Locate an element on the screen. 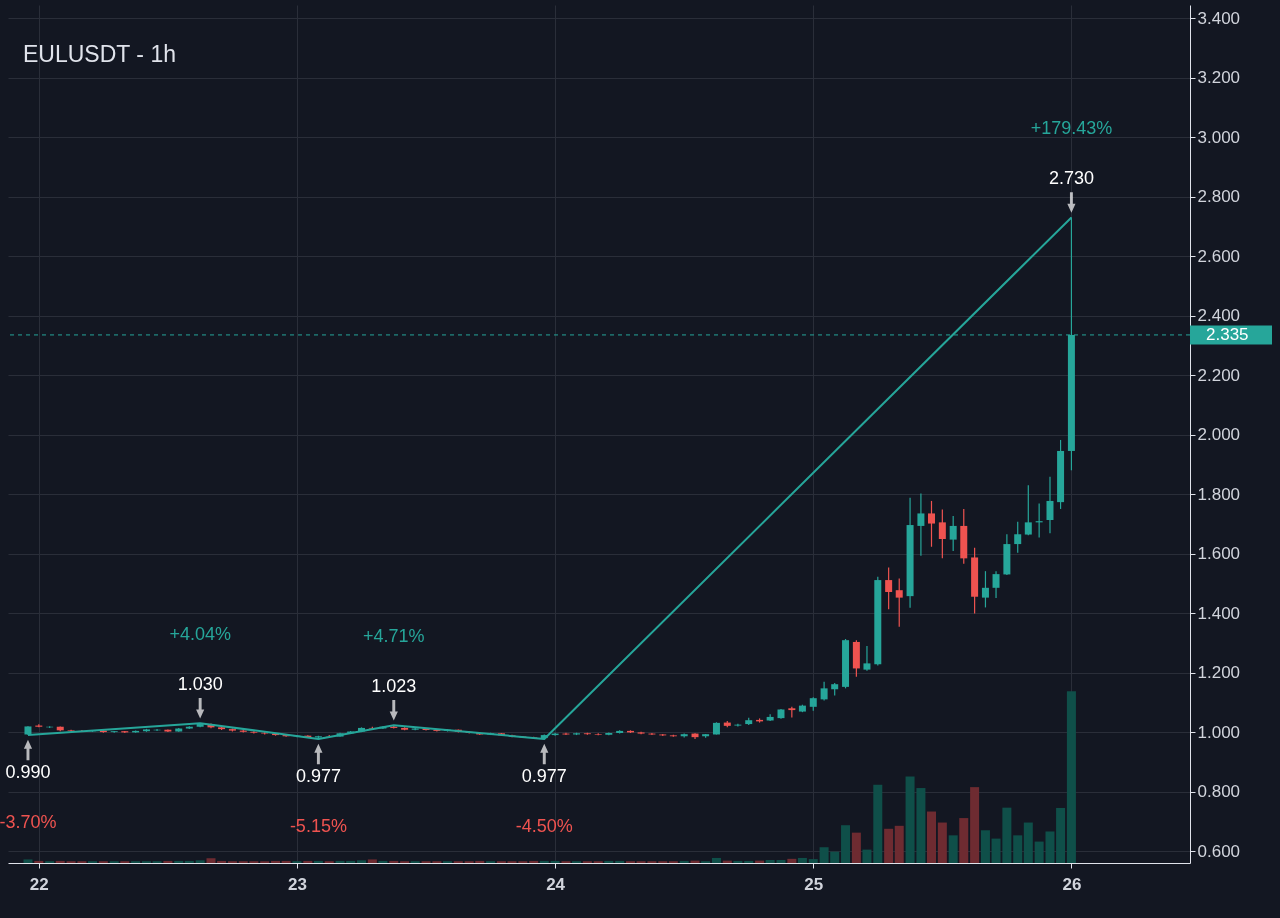 The image size is (1280, 918). y-tick-label: 3.400 is located at coordinates (1219, 18).